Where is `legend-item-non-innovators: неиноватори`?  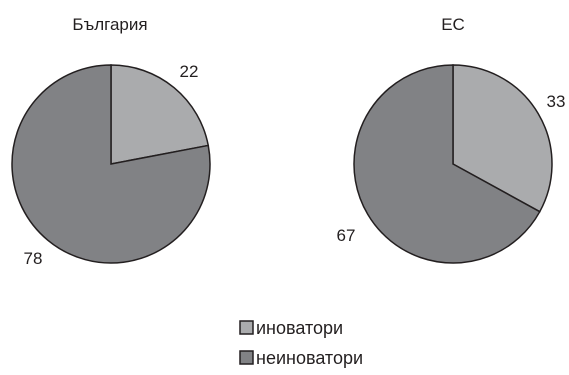
legend-item-non-innovators: неиноватори is located at coordinates (301, 358).